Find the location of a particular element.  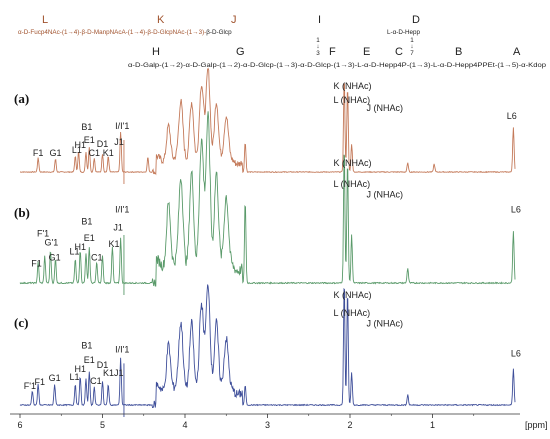

residue-letter-b: B is located at coordinates (458, 52).